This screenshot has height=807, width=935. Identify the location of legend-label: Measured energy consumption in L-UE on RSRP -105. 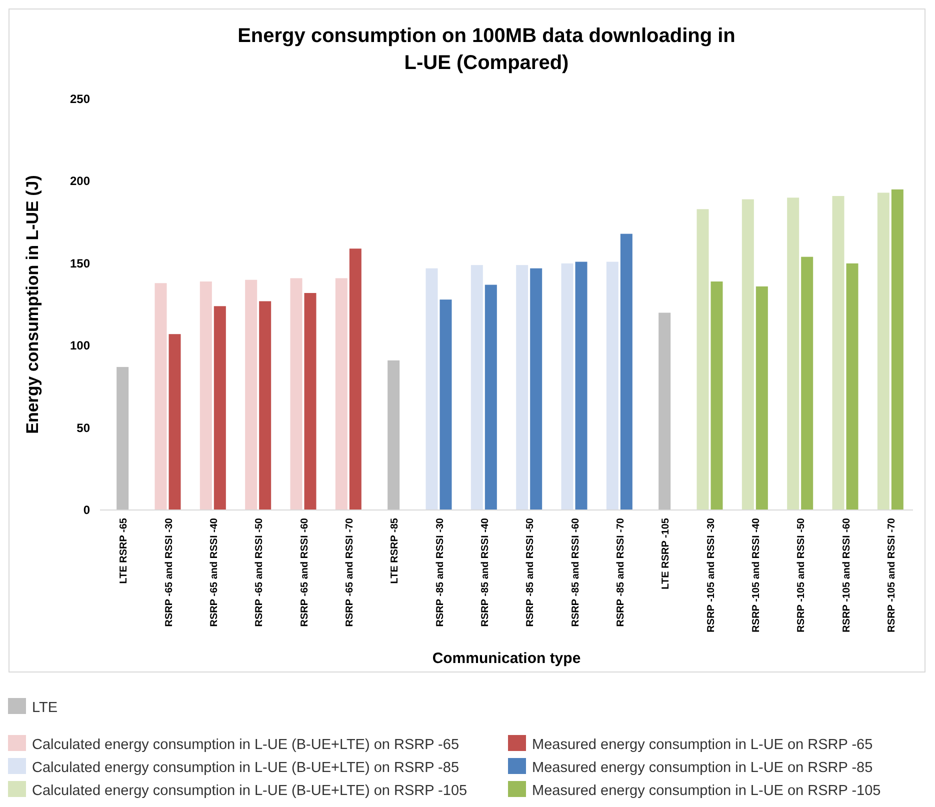
(706, 791).